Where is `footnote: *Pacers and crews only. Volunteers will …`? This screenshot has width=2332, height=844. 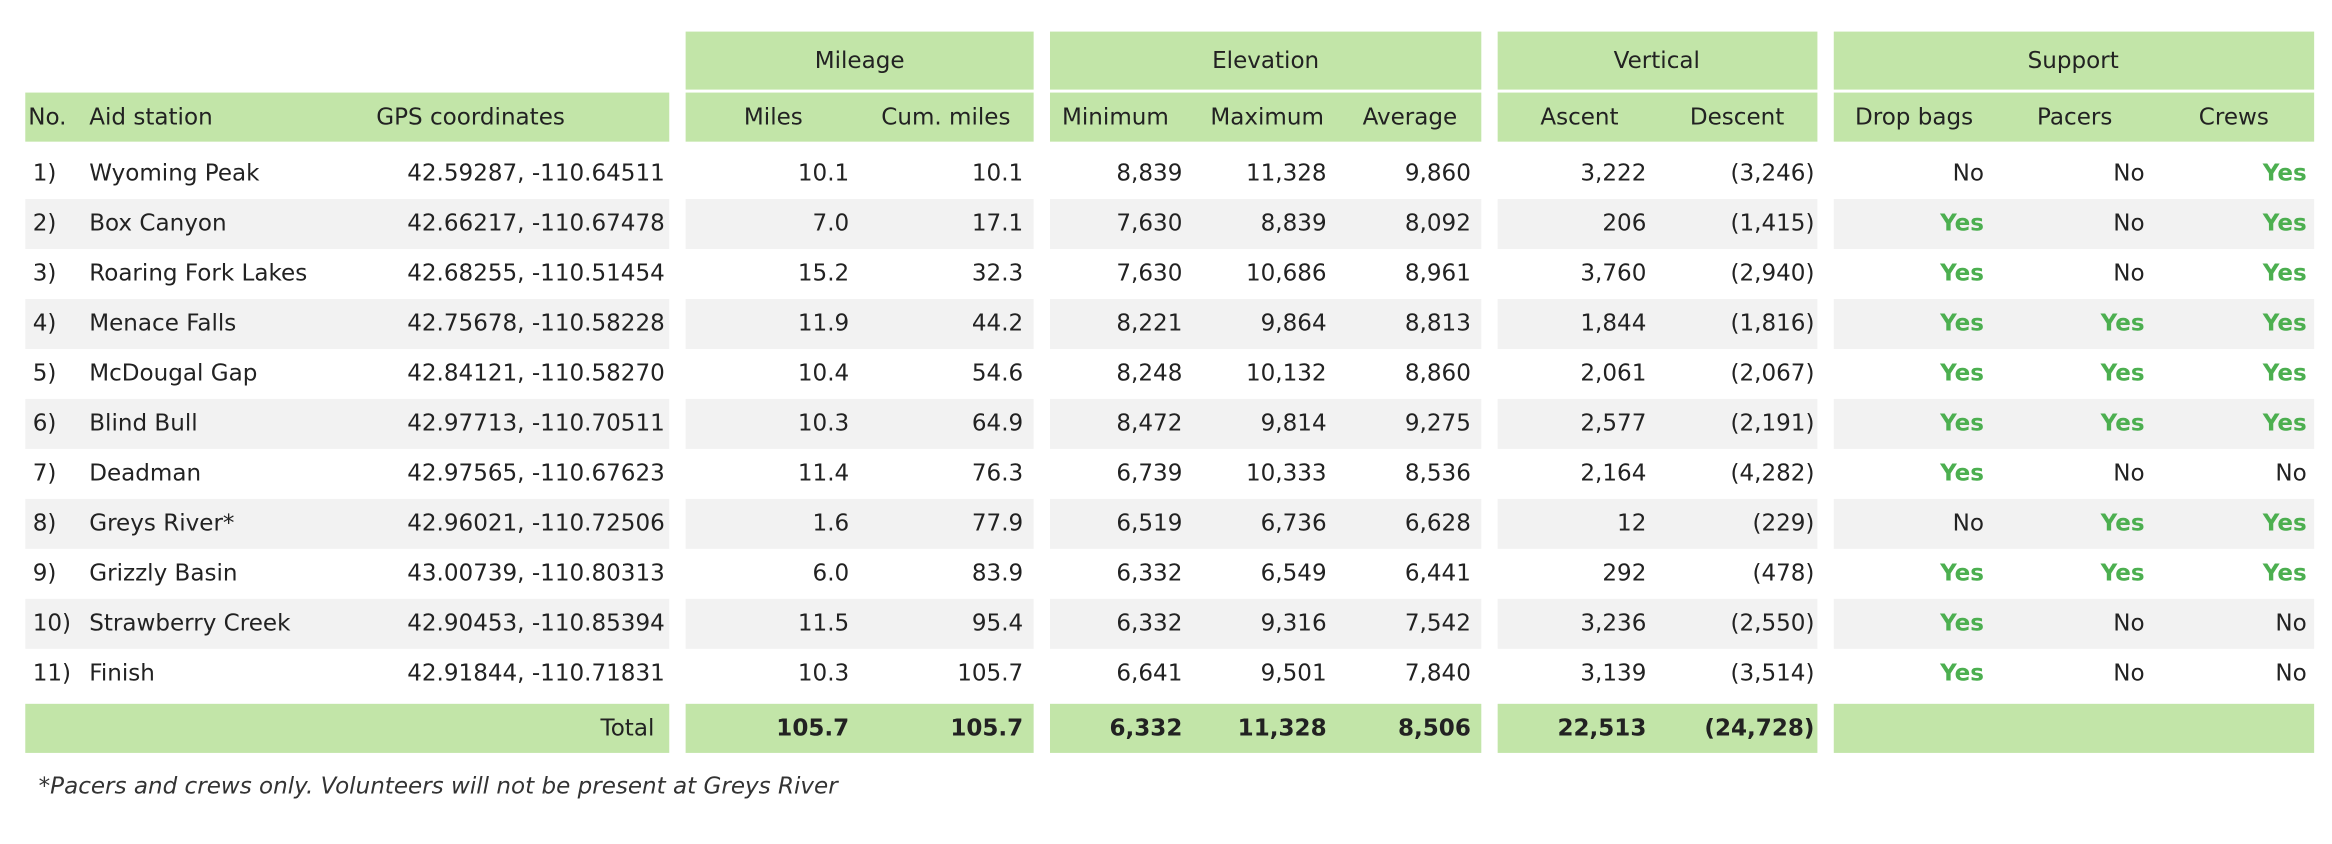
footnote: *Pacers and crews only. Volunteers will … is located at coordinates (439, 787).